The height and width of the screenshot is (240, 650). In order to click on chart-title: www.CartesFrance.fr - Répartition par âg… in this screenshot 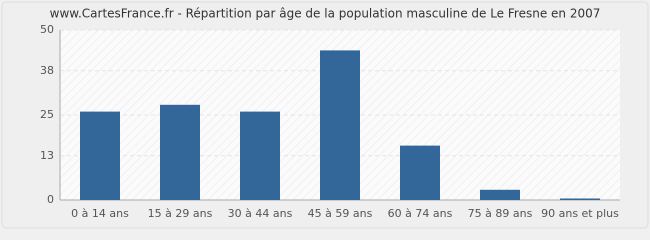, I will do `click(325, 14)`.